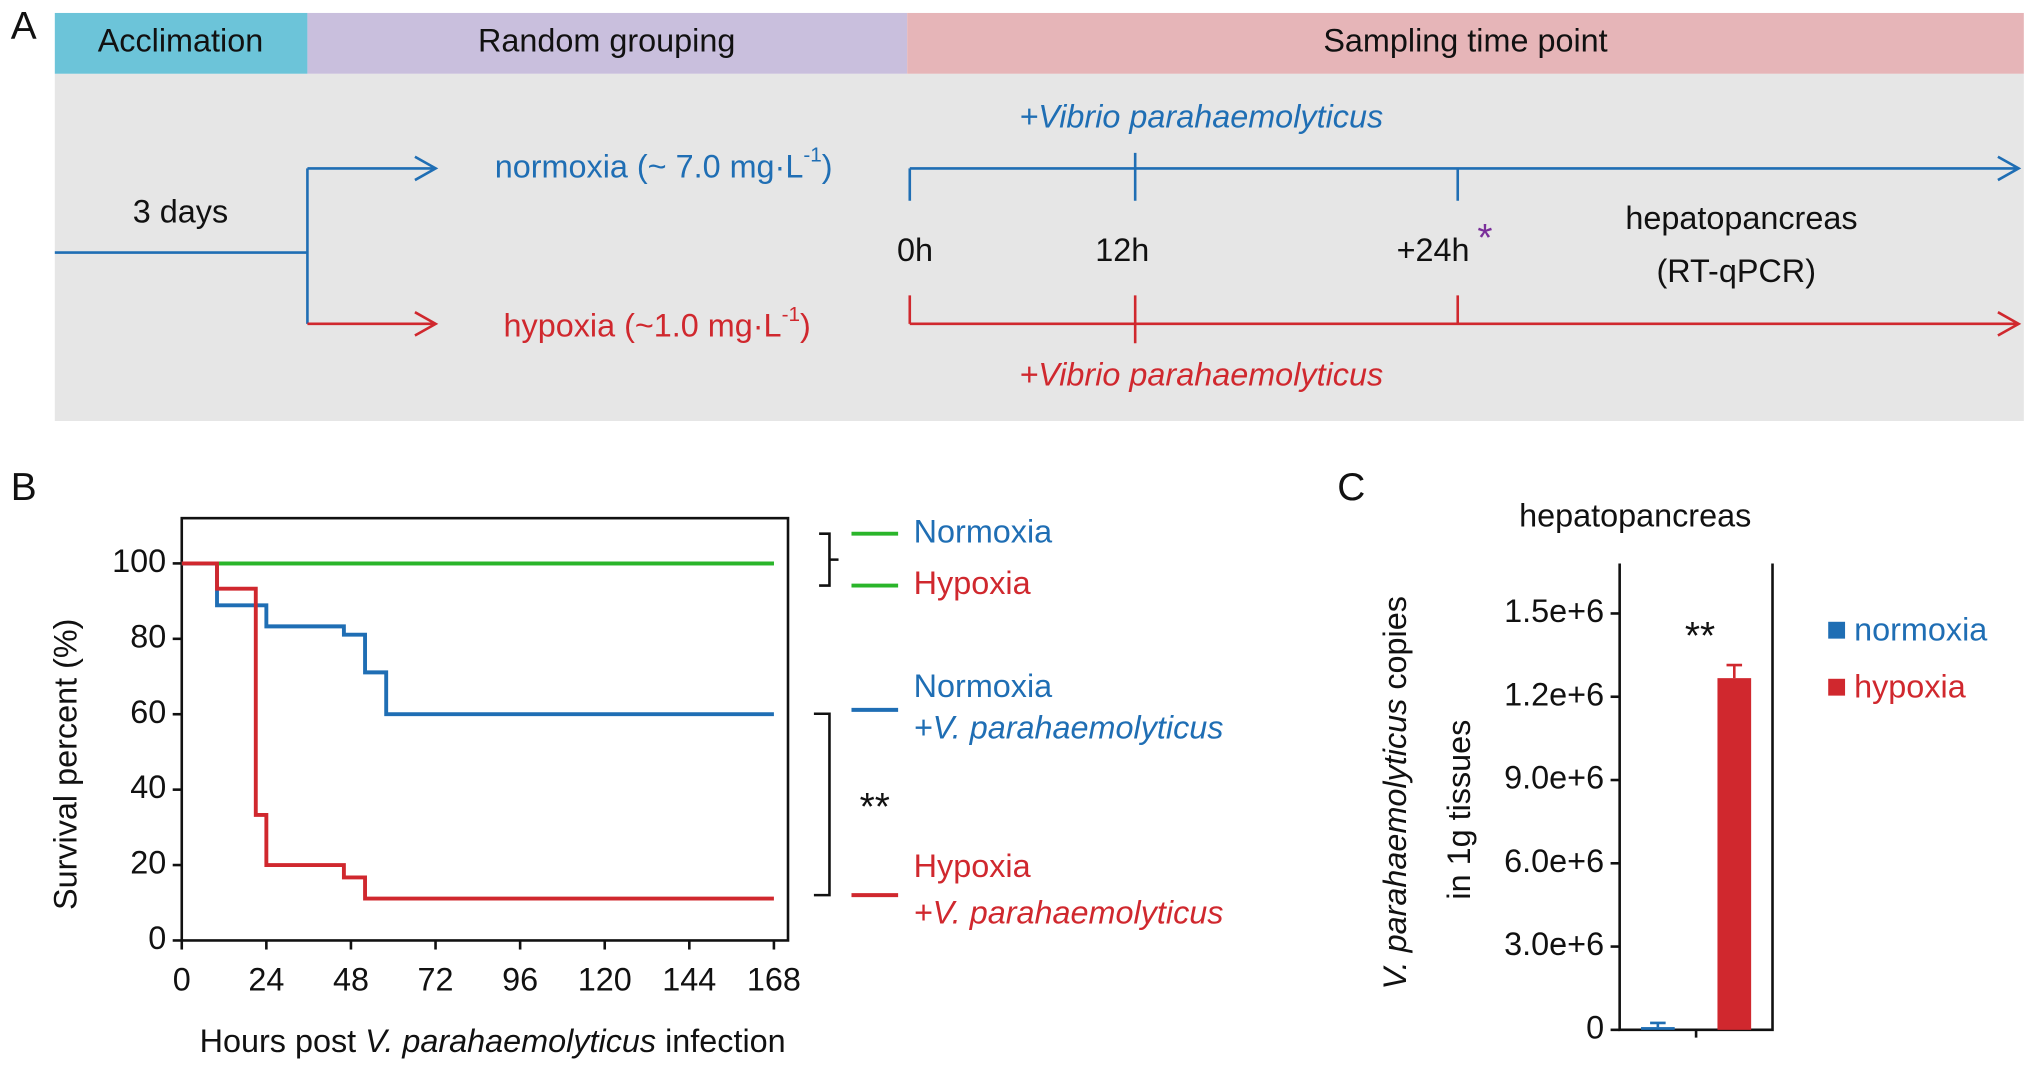 The width and height of the screenshot is (2032, 1070). What do you see at coordinates (774, 979) in the screenshot?
I see `x-tick-label: 168` at bounding box center [774, 979].